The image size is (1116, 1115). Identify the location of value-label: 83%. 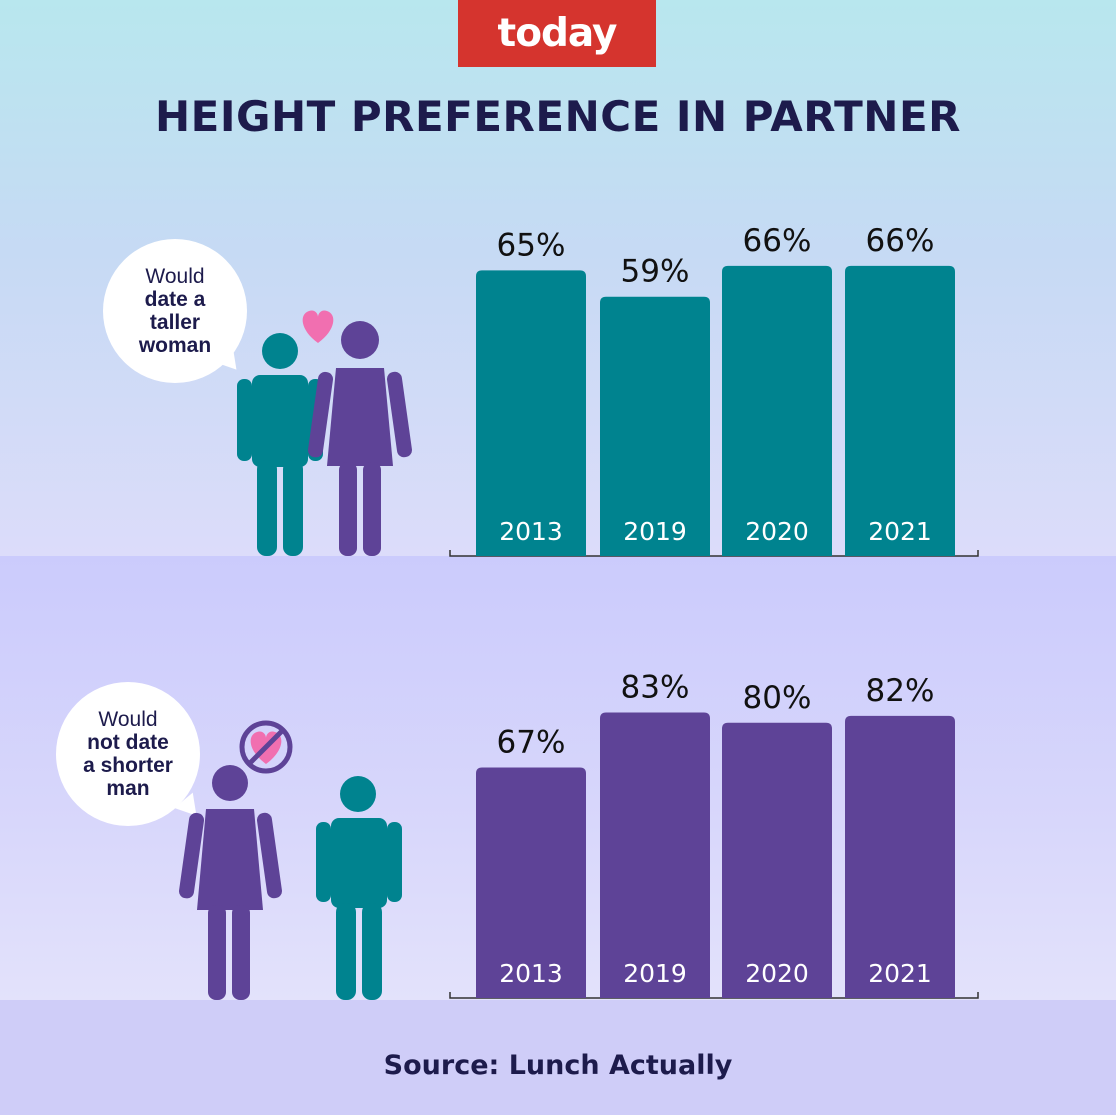
(655, 687).